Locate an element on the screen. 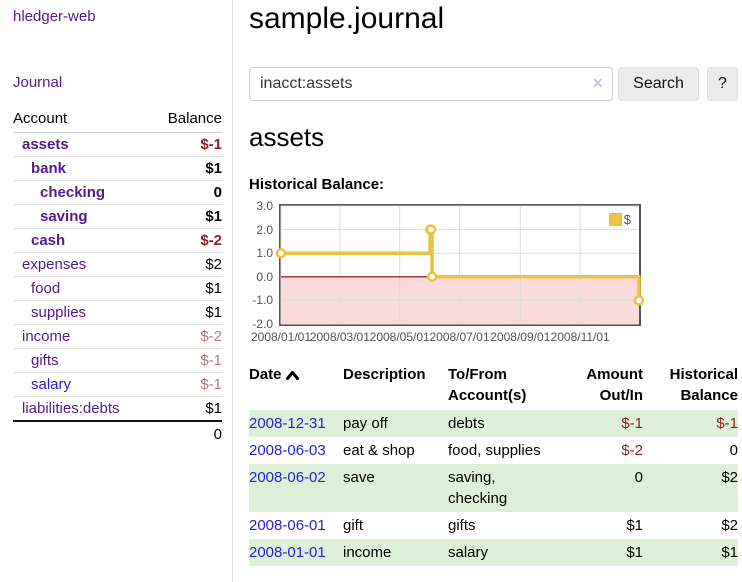 The width and height of the screenshot is (742, 582). legend-swatch-icon is located at coordinates (615, 219).